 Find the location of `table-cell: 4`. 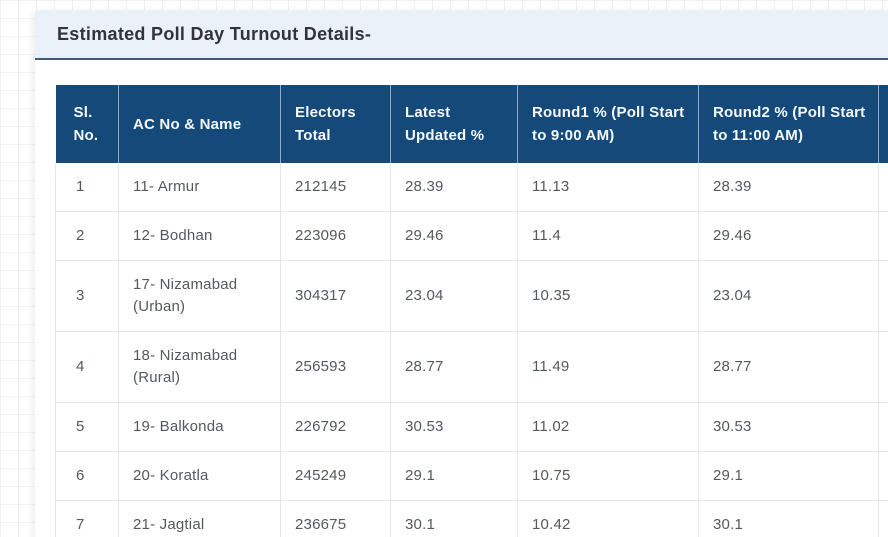

table-cell: 4 is located at coordinates (87, 367).